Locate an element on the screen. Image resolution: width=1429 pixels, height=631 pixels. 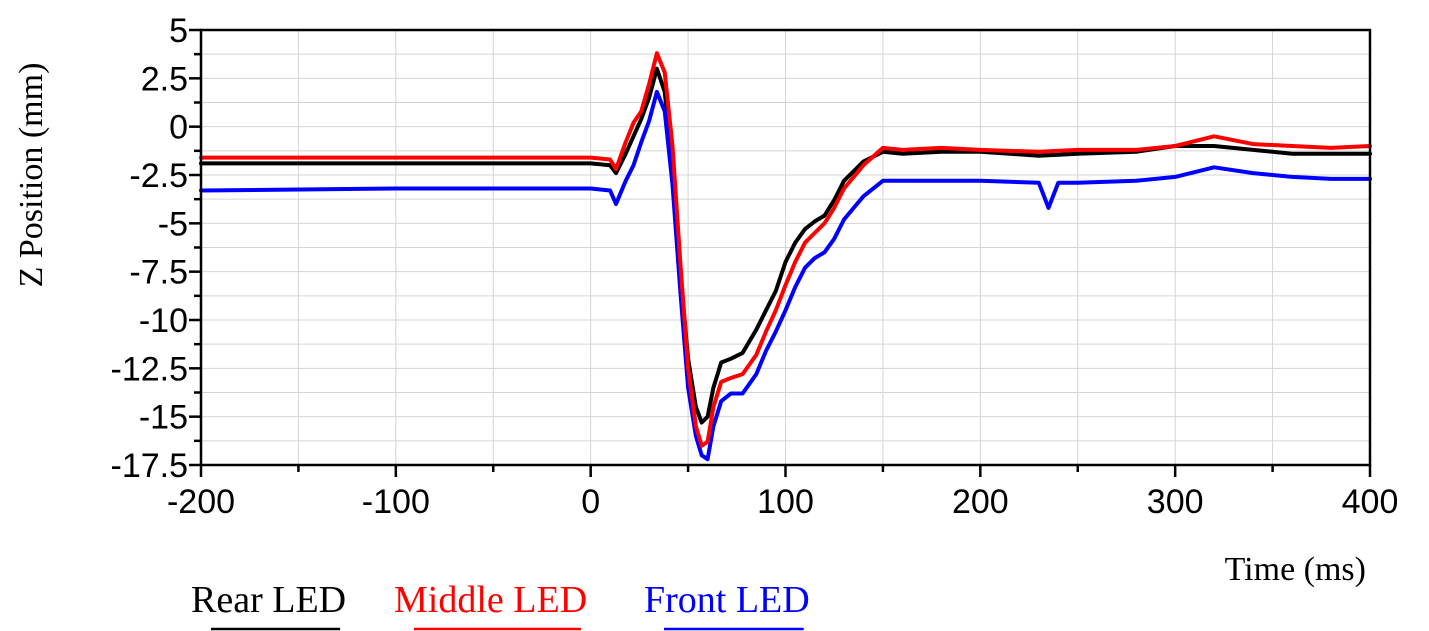
x-axis-title: Time (ms) is located at coordinates (1295, 569).